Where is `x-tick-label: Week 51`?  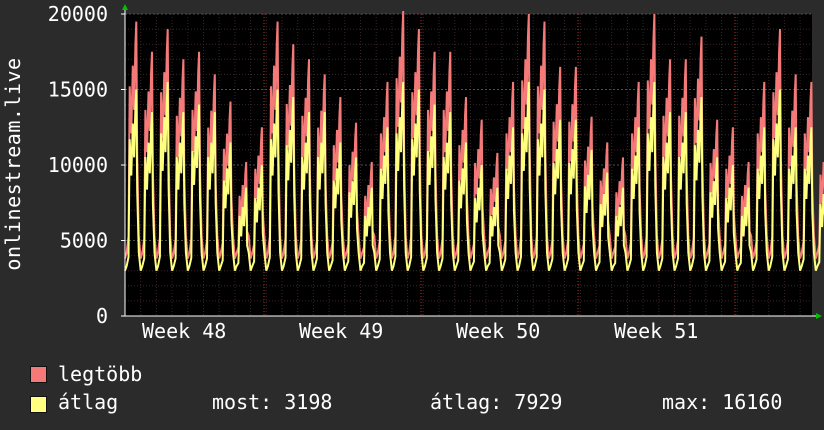 x-tick-label: Week 51 is located at coordinates (656, 331).